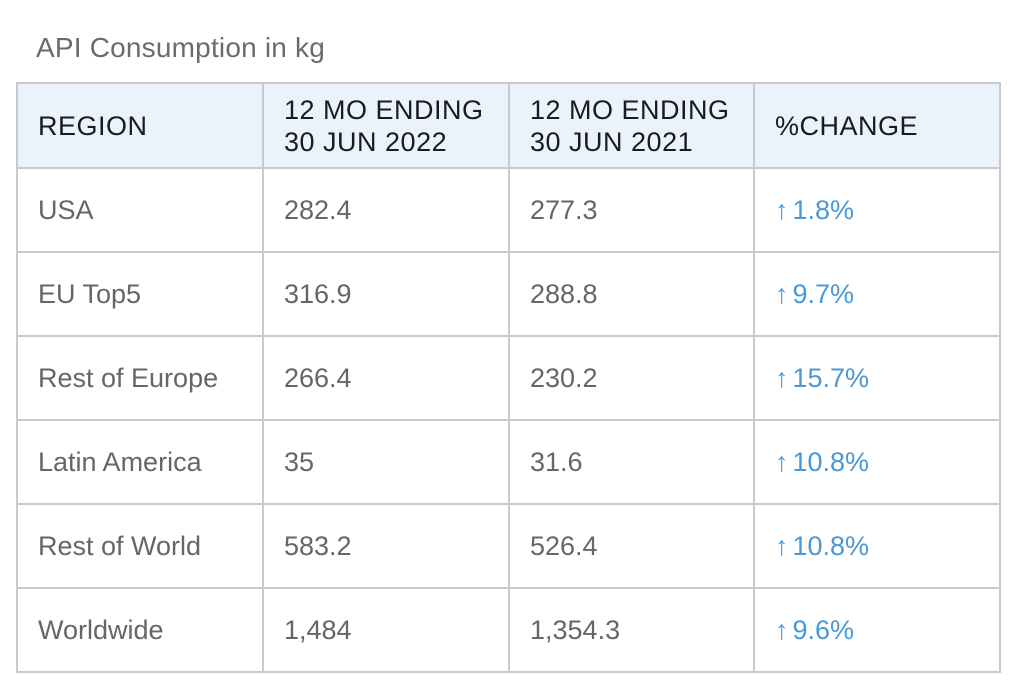  I want to click on table-row: EU Top5 316.9 288.8 ↑ 9.7%, so click(508, 294).